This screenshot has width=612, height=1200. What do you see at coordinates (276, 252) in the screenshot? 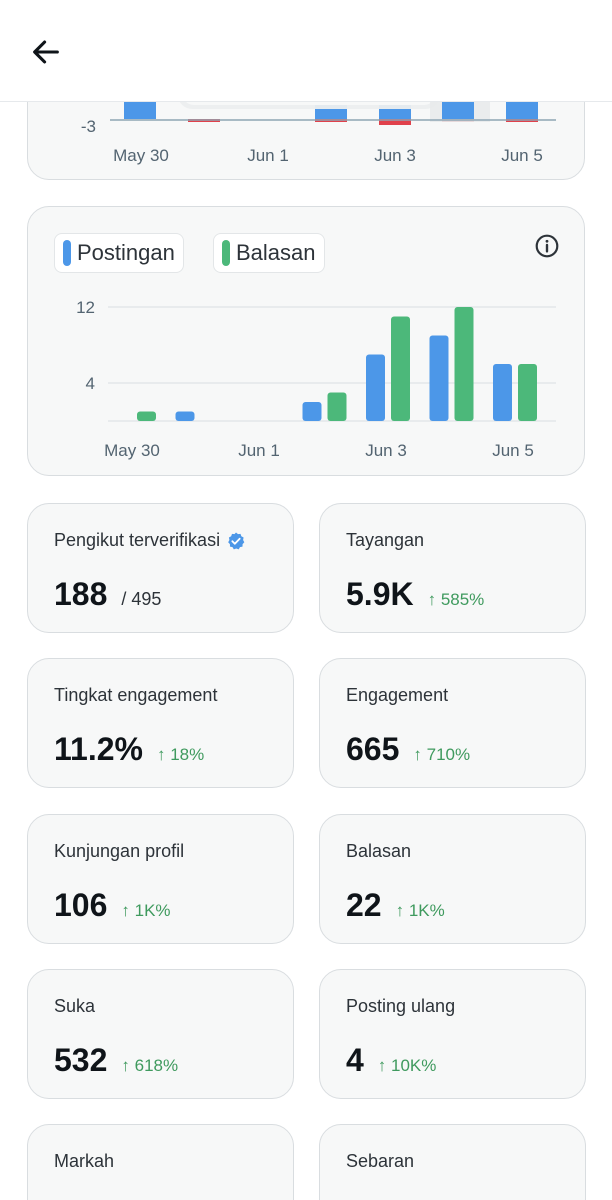
I see `legend-replies-label: Balasan` at bounding box center [276, 252].